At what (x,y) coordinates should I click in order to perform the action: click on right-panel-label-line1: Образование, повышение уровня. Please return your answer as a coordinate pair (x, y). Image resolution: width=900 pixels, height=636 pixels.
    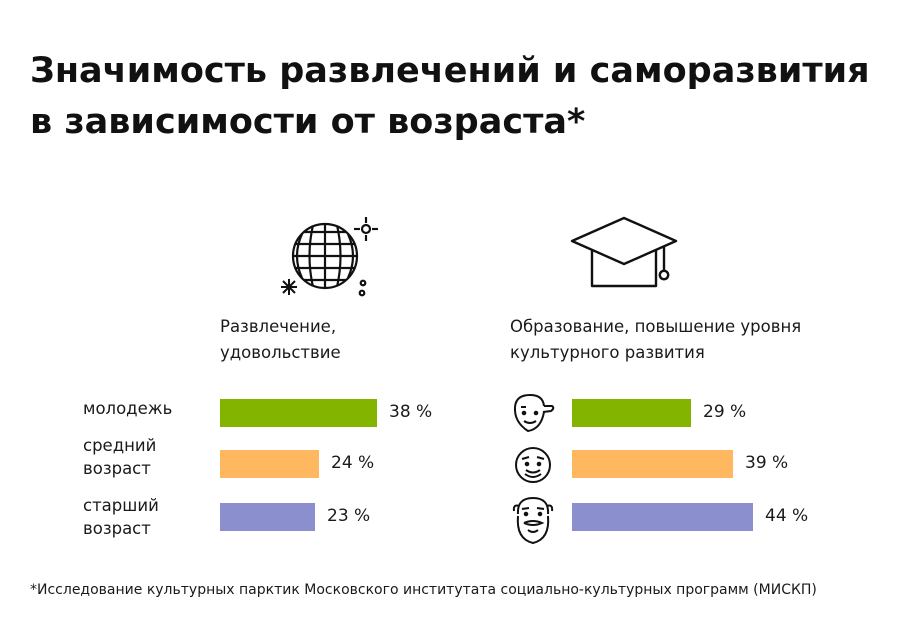
    Looking at the image, I should click on (656, 326).